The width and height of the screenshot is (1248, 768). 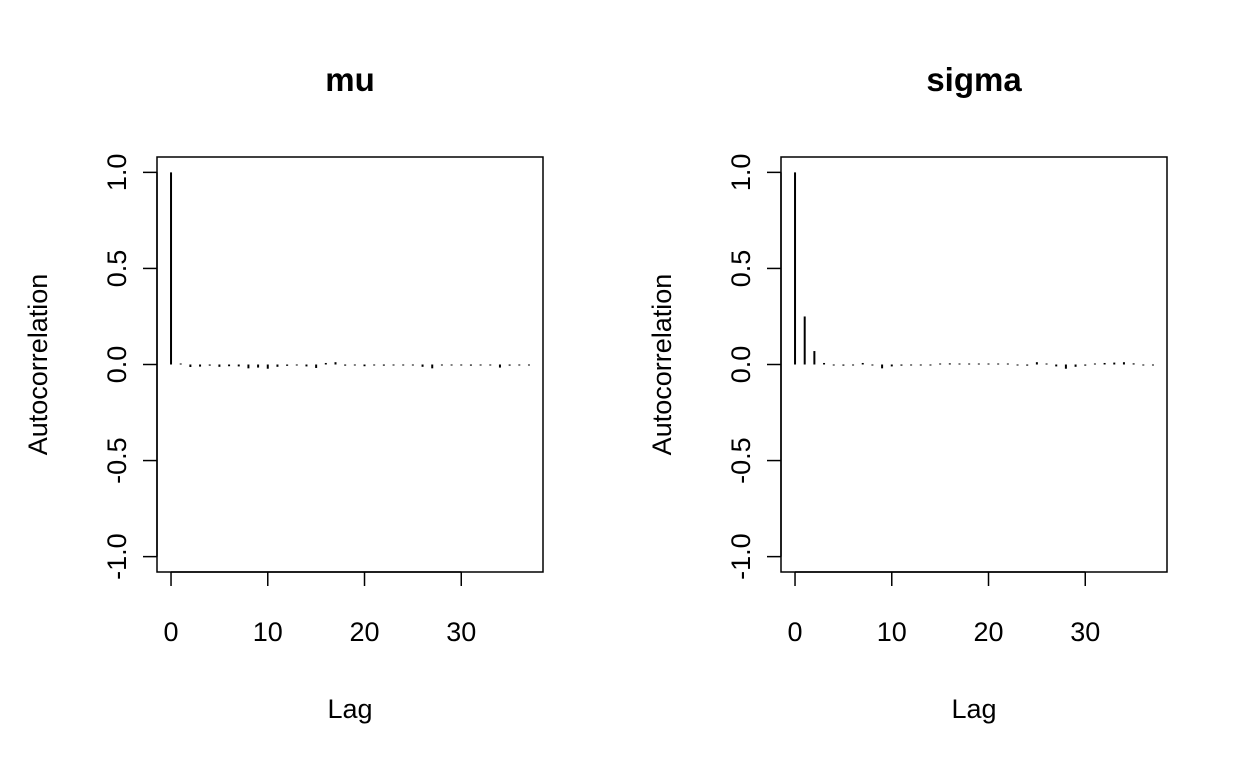 What do you see at coordinates (974, 79) in the screenshot?
I see `chart-title: sigma` at bounding box center [974, 79].